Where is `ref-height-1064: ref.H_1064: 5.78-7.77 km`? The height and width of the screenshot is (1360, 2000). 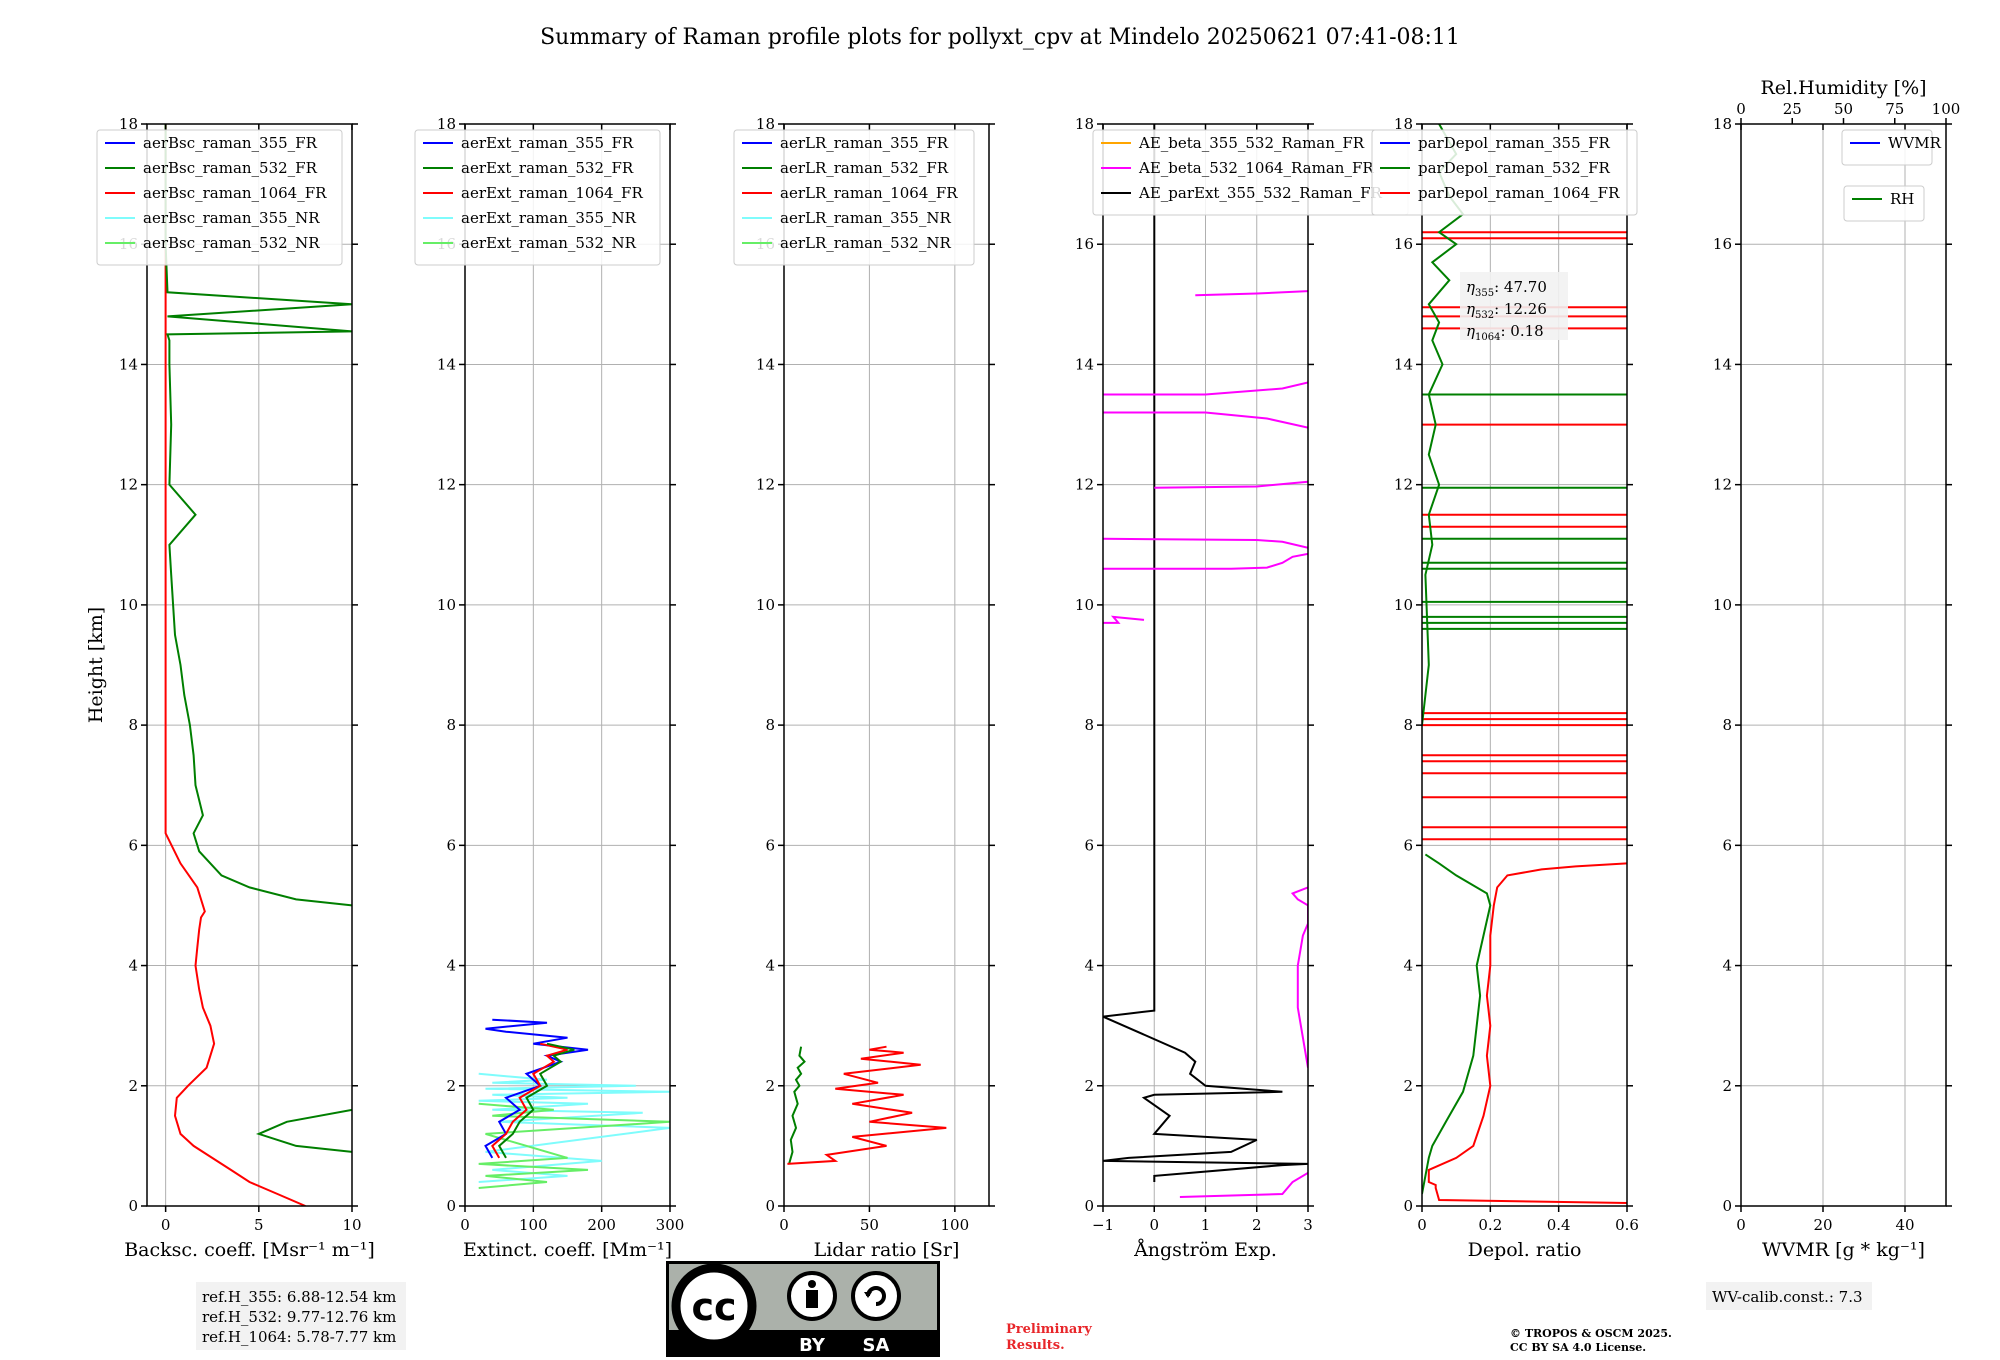
ref-height-1064: ref.H_1064: 5.78-7.77 km is located at coordinates (299, 1337).